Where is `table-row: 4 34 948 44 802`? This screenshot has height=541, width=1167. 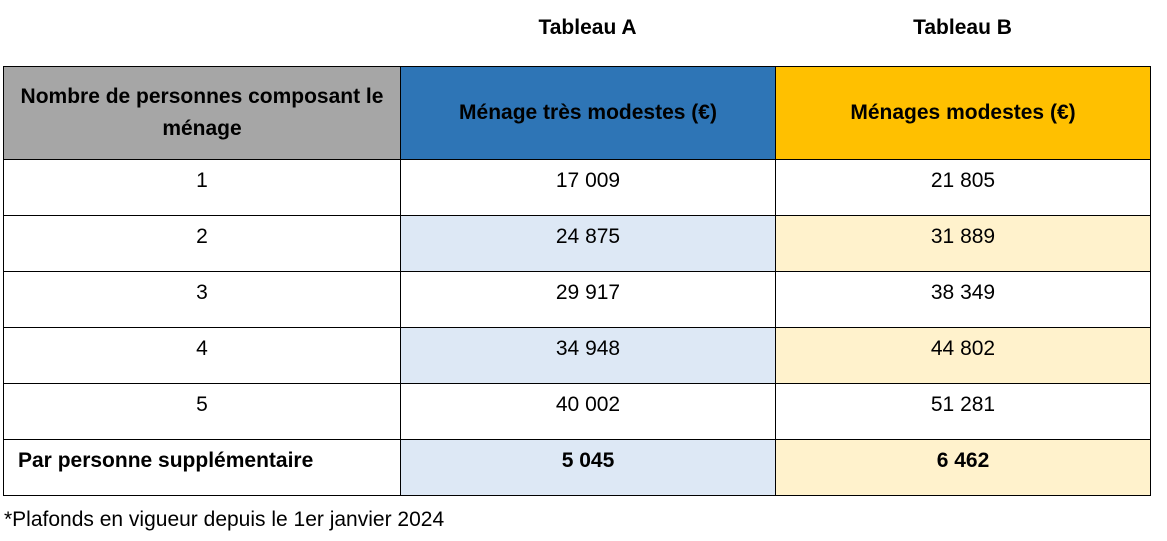 table-row: 4 34 948 44 802 is located at coordinates (577, 355).